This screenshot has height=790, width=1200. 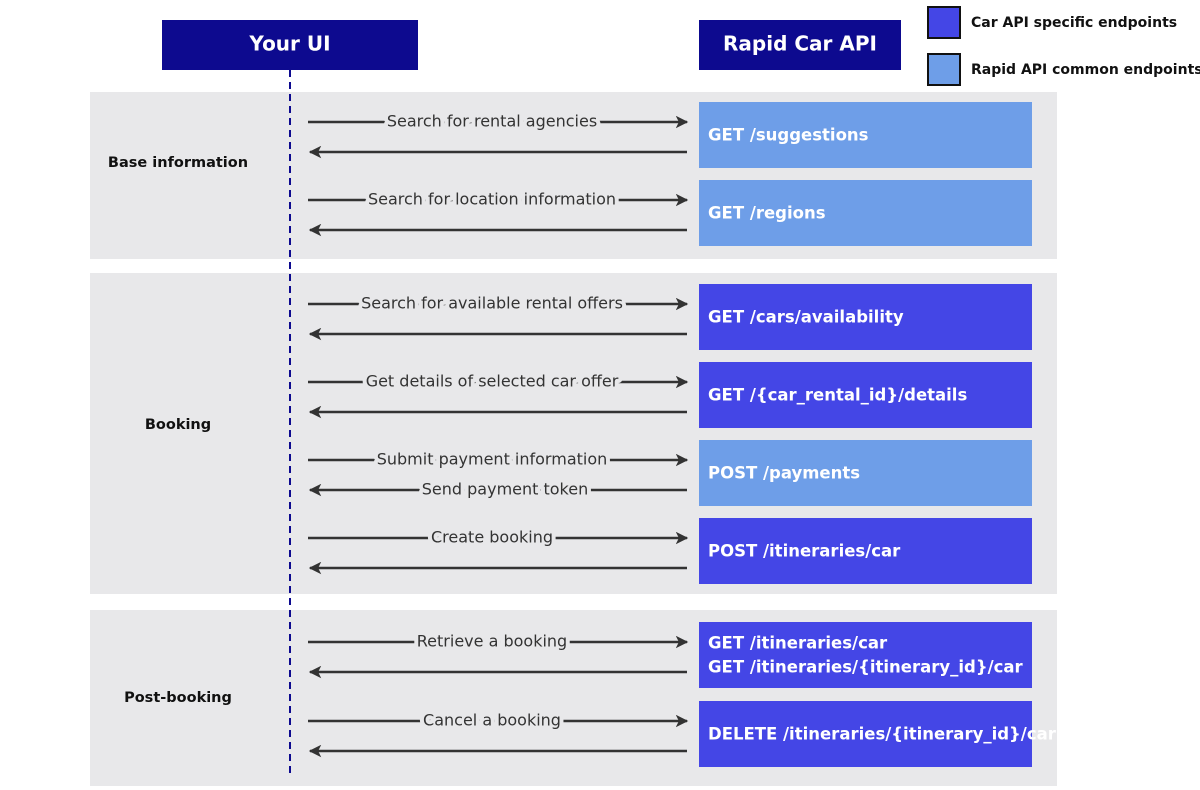 What do you see at coordinates (788, 135) in the screenshot?
I see `endpoint: GET /suggestions` at bounding box center [788, 135].